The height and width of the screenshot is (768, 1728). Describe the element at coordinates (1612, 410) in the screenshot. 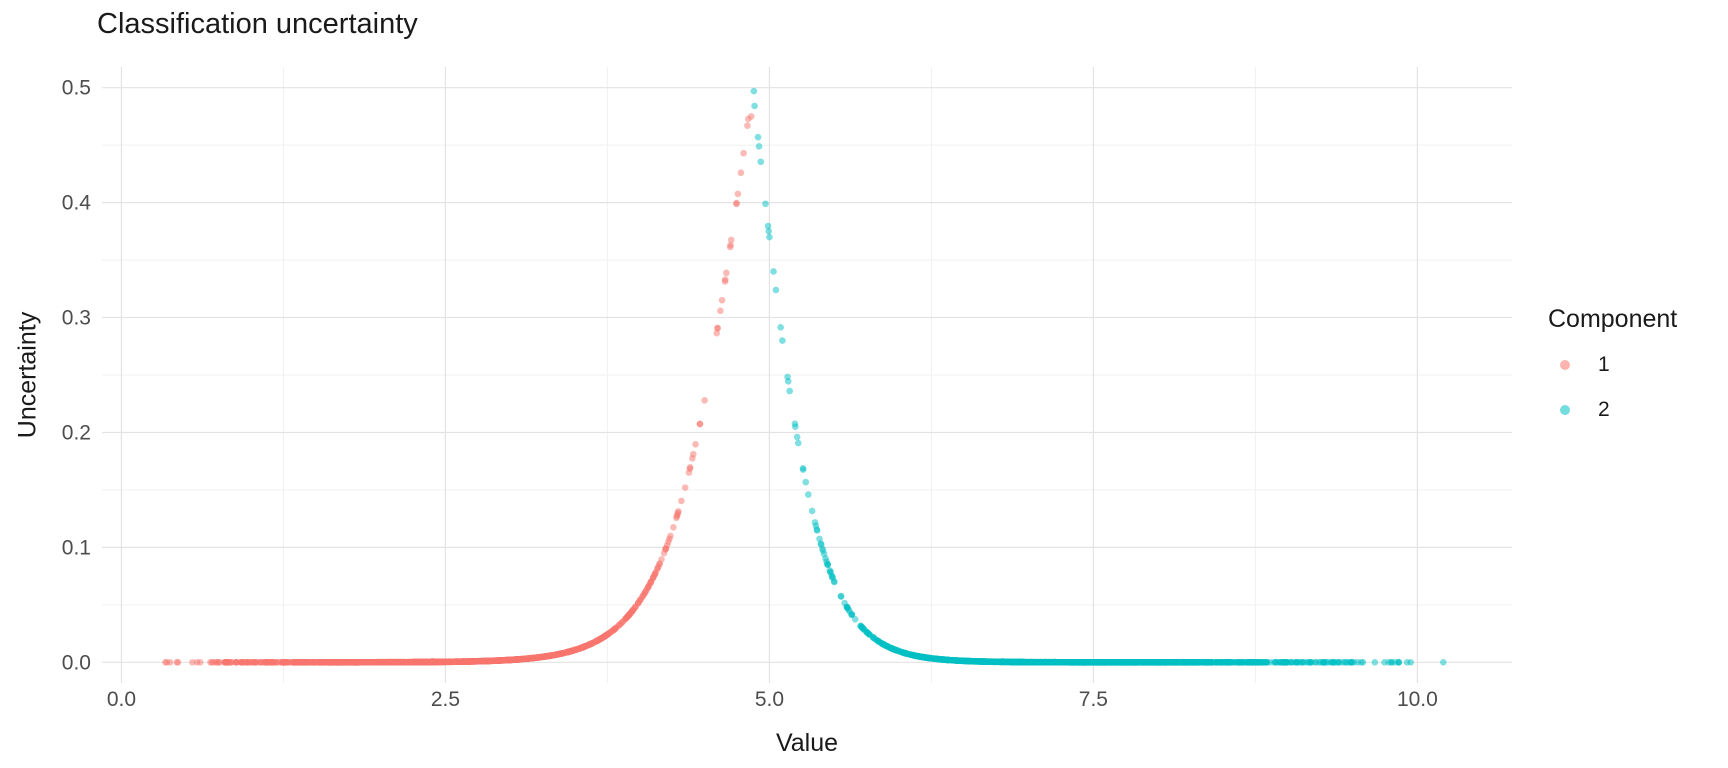

I see `legend-entry-component-2: 2` at that location.